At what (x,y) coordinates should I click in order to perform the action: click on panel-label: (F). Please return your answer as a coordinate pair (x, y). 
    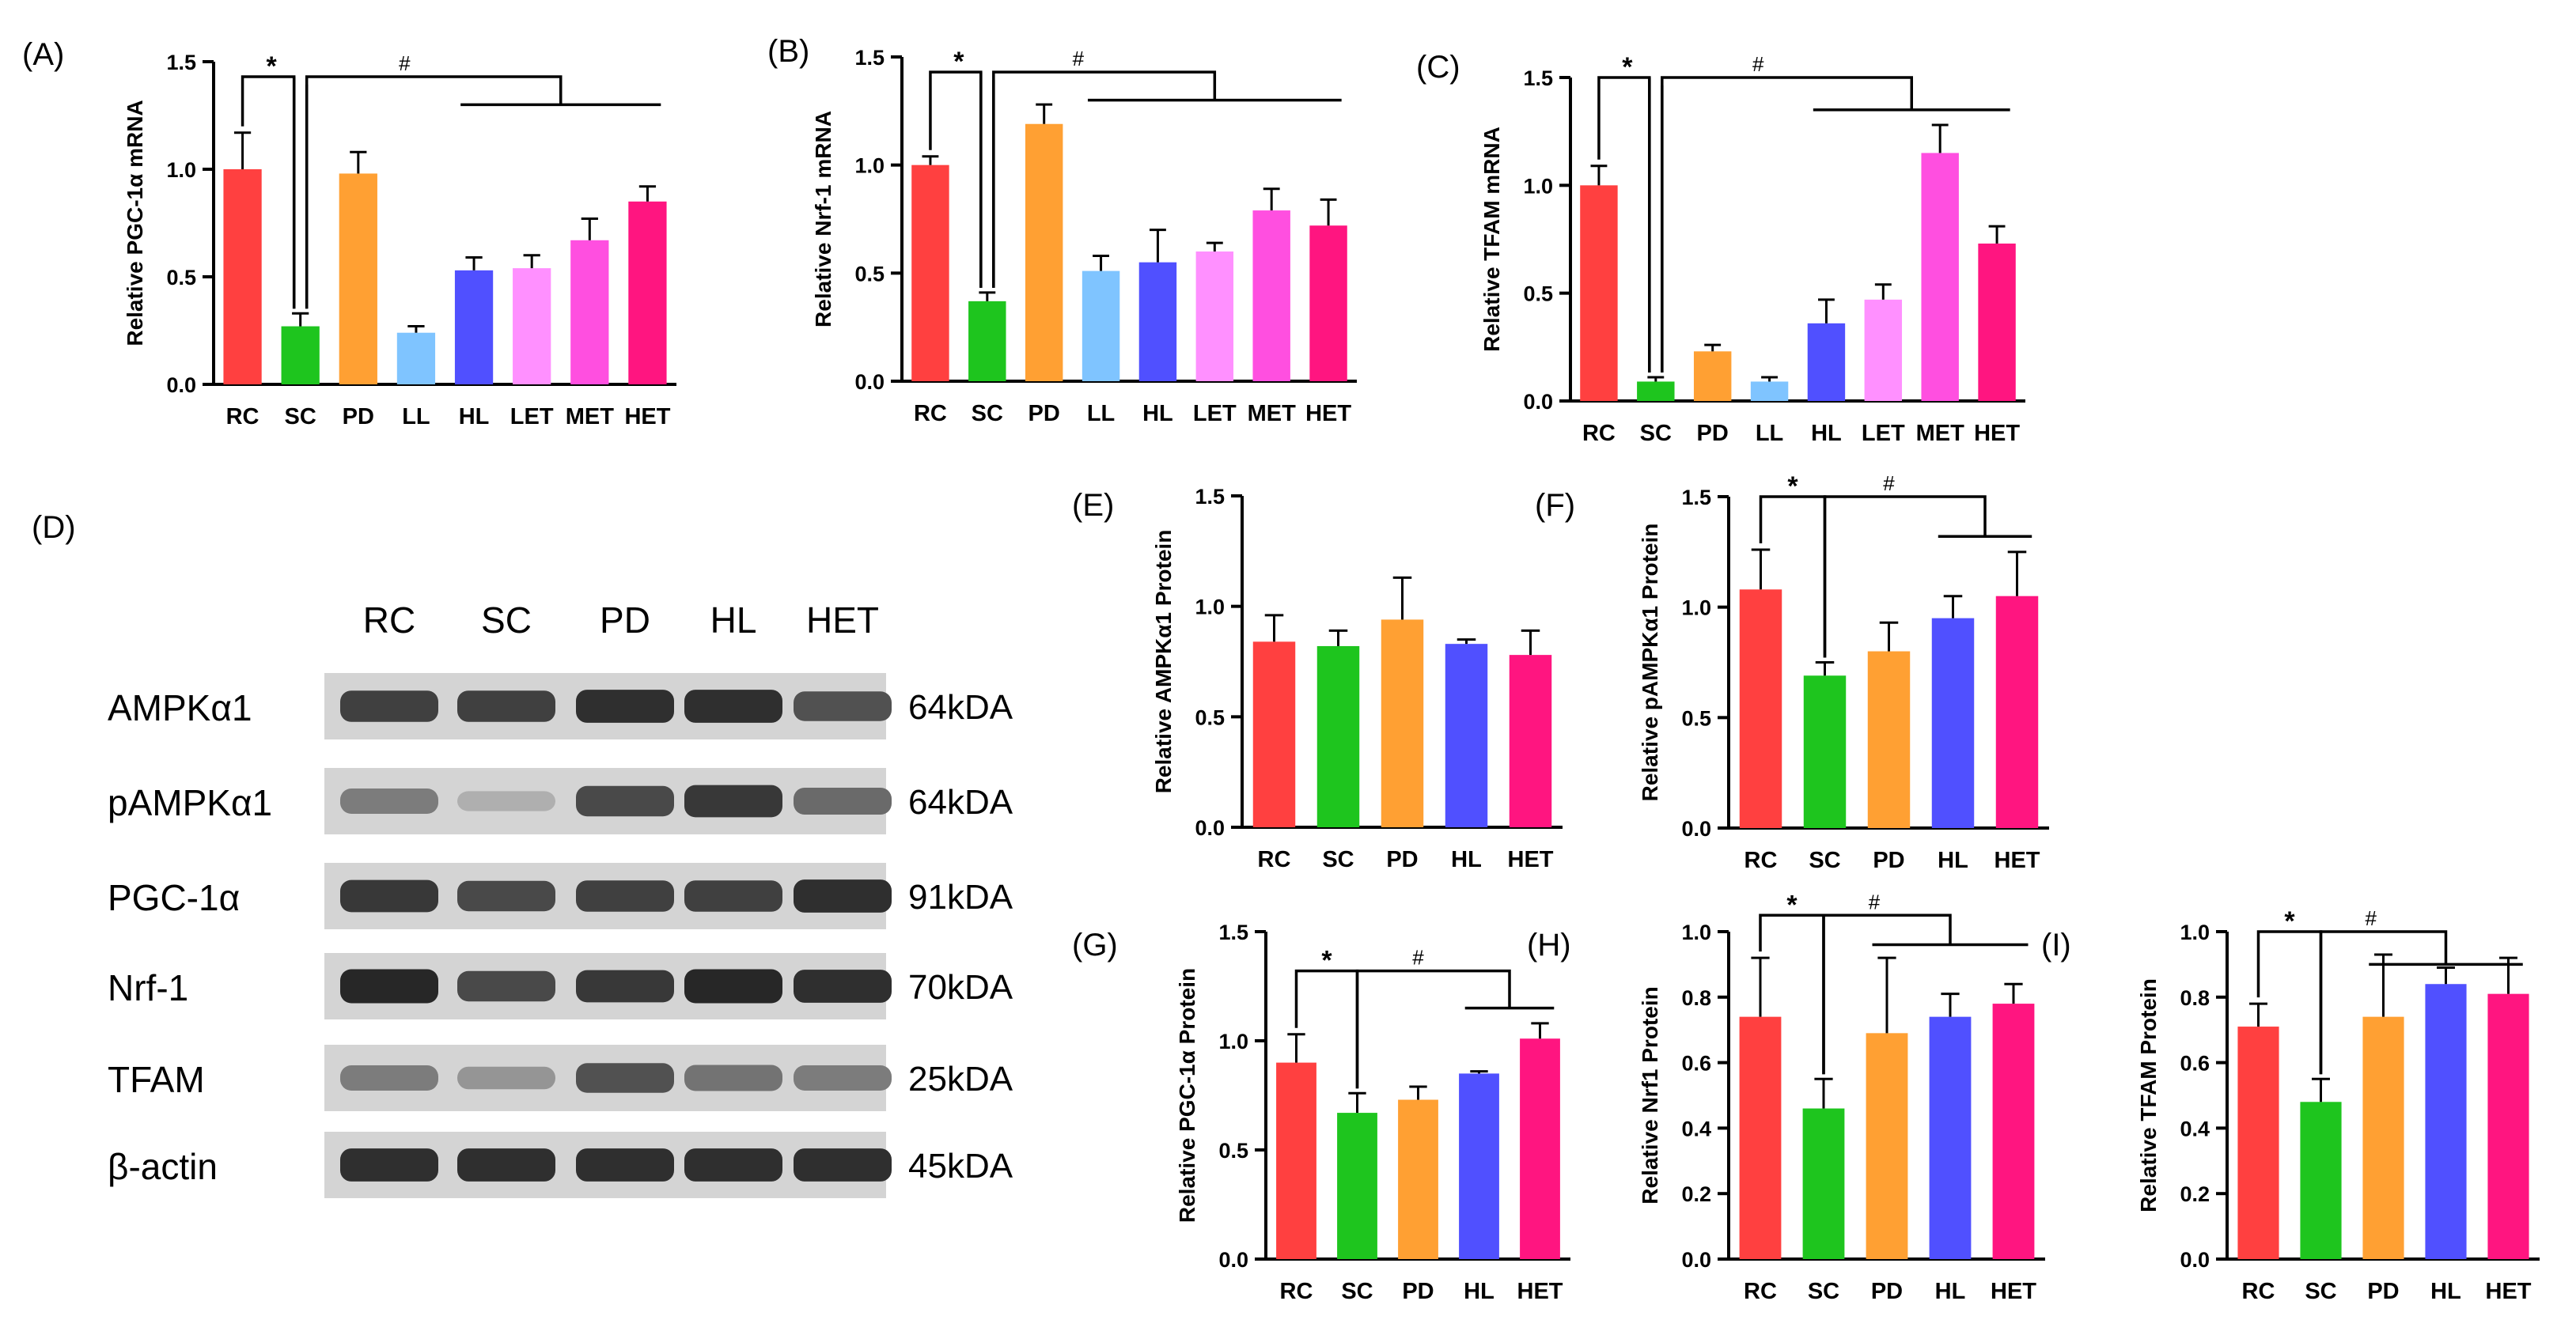
    Looking at the image, I should click on (1555, 506).